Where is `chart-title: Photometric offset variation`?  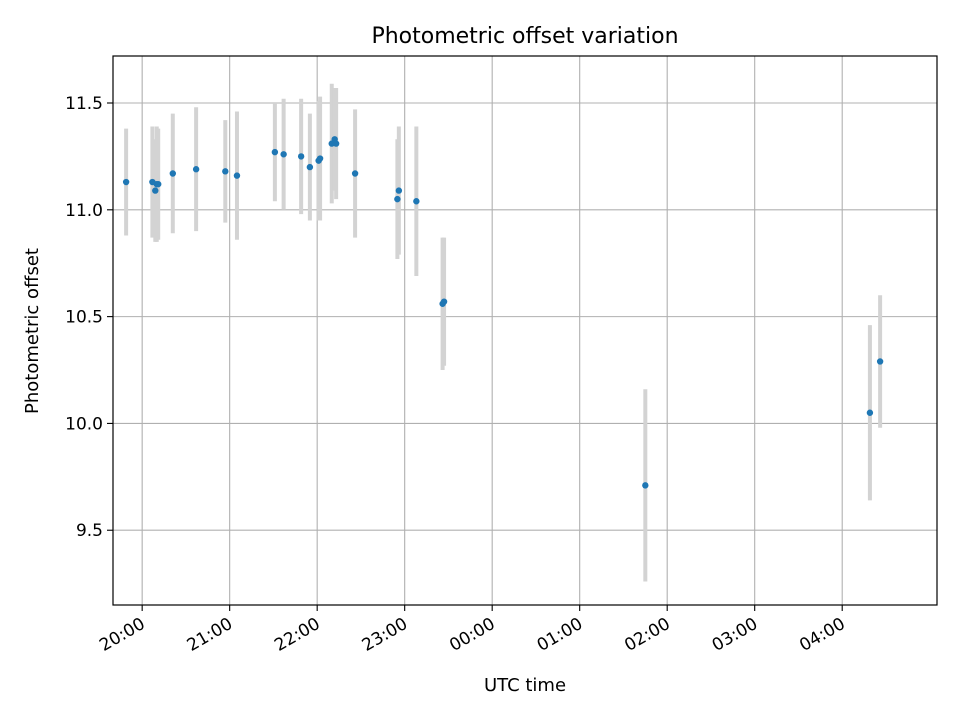
chart-title: Photometric offset variation is located at coordinates (524, 36).